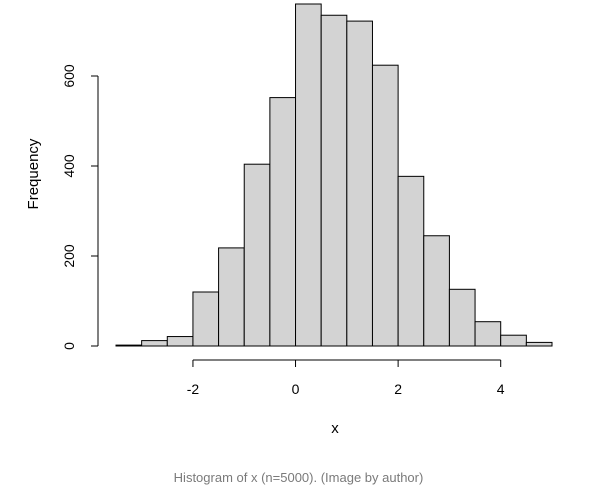  What do you see at coordinates (69, 76) in the screenshot?
I see `y-tick-label: 600` at bounding box center [69, 76].